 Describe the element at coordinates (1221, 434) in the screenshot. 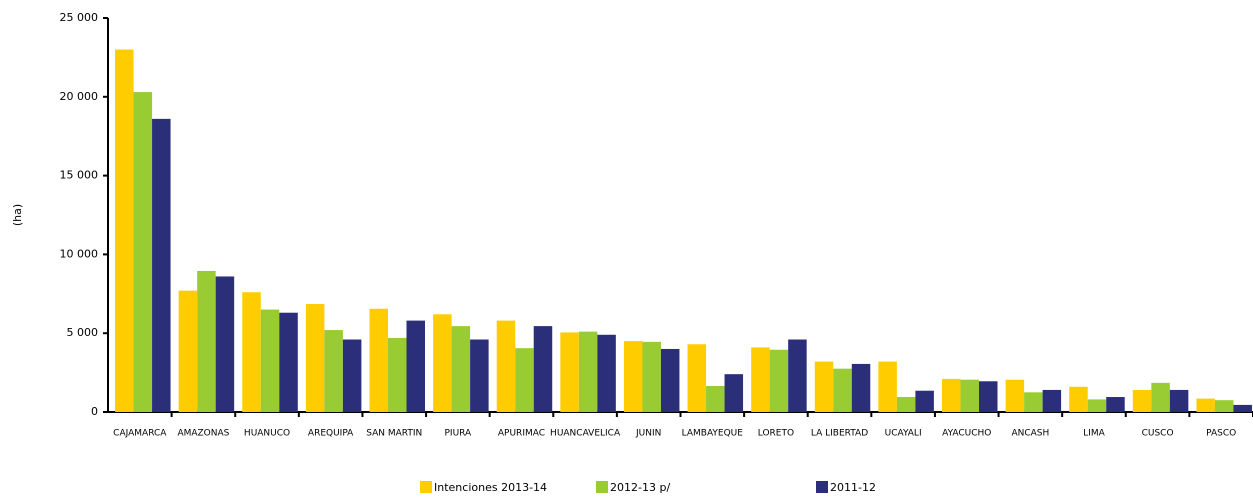

I see `x-tick-label: PASCO` at that location.